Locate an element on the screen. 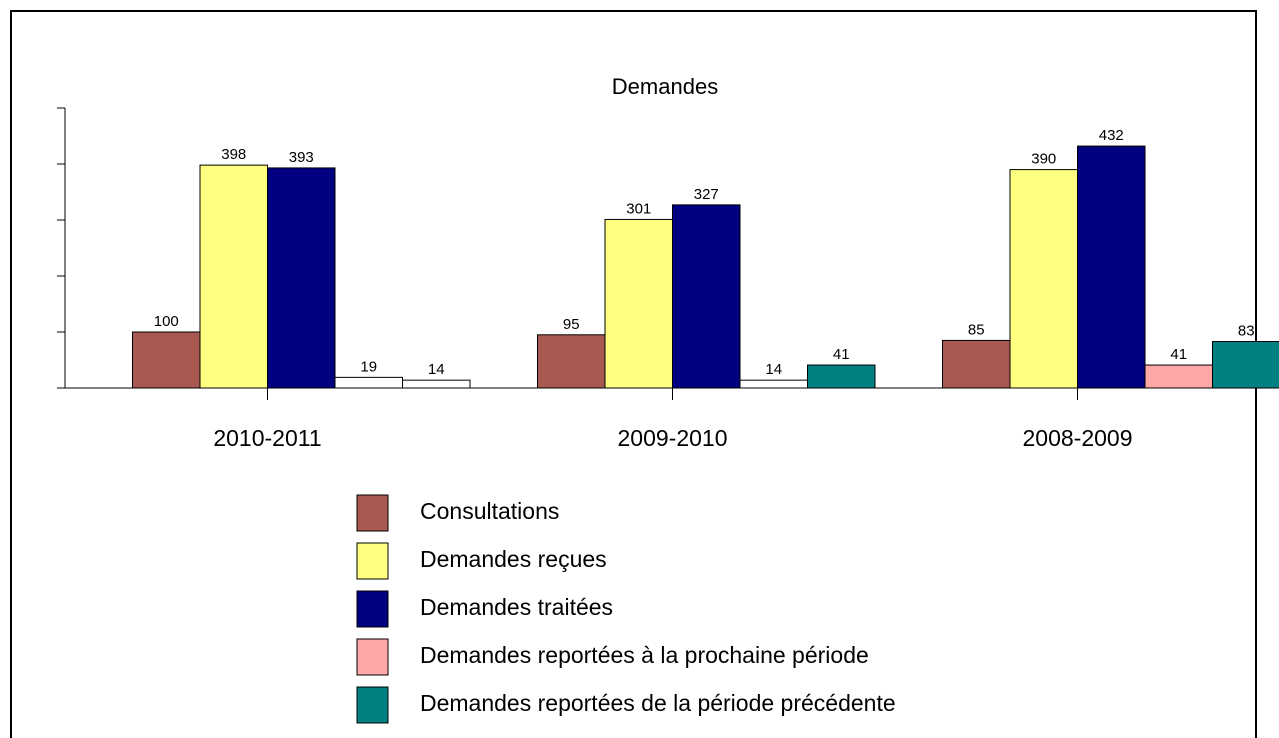 The image size is (1279, 738). x-tick-label: 2008-2009 is located at coordinates (1078, 438).